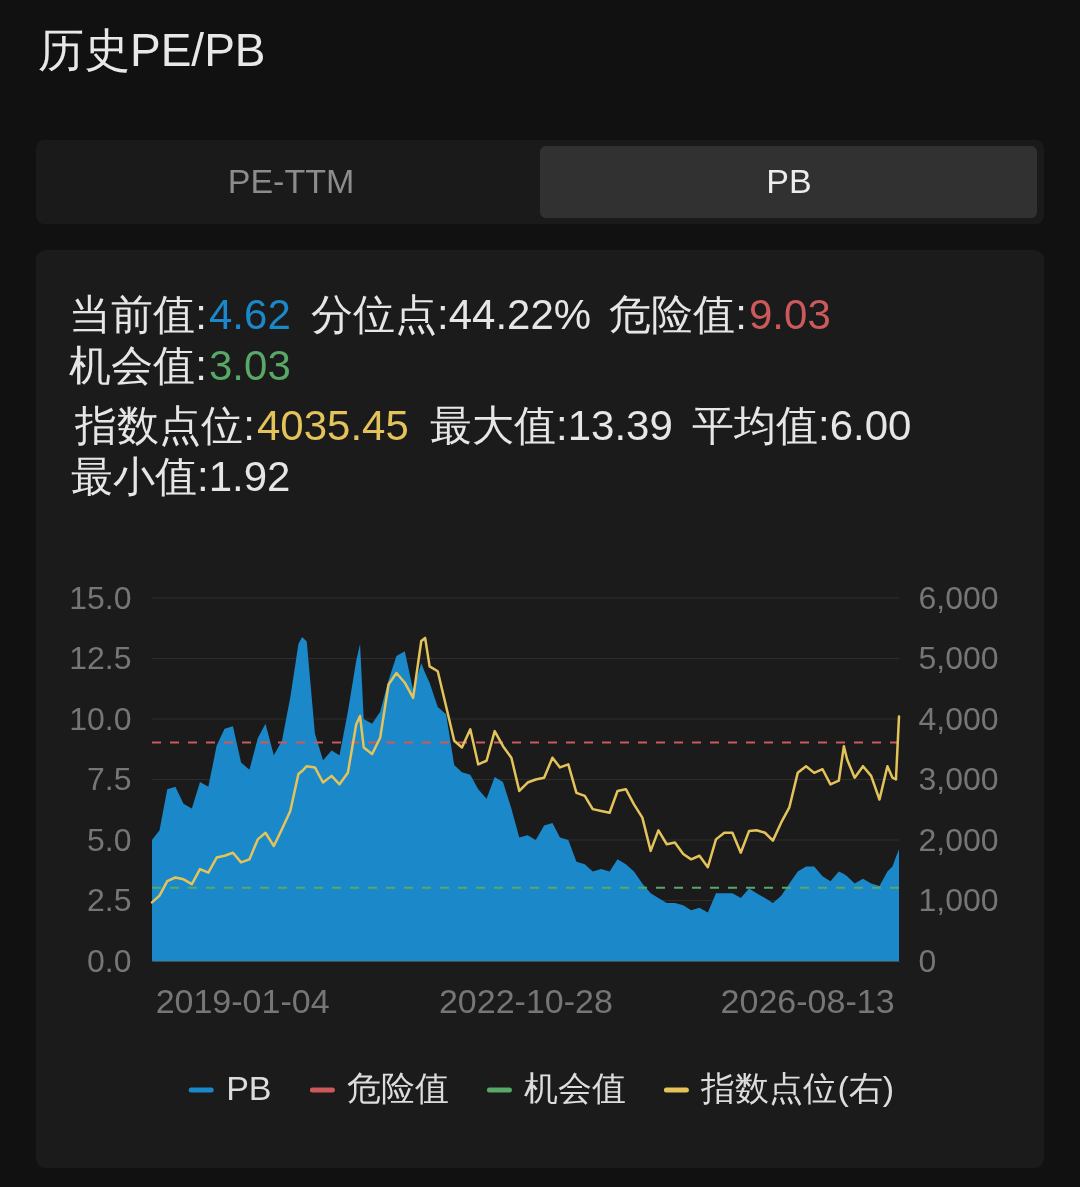 The image size is (1080, 1187). What do you see at coordinates (958, 900) in the screenshot?
I see `y2-tick-label: 1,000` at bounding box center [958, 900].